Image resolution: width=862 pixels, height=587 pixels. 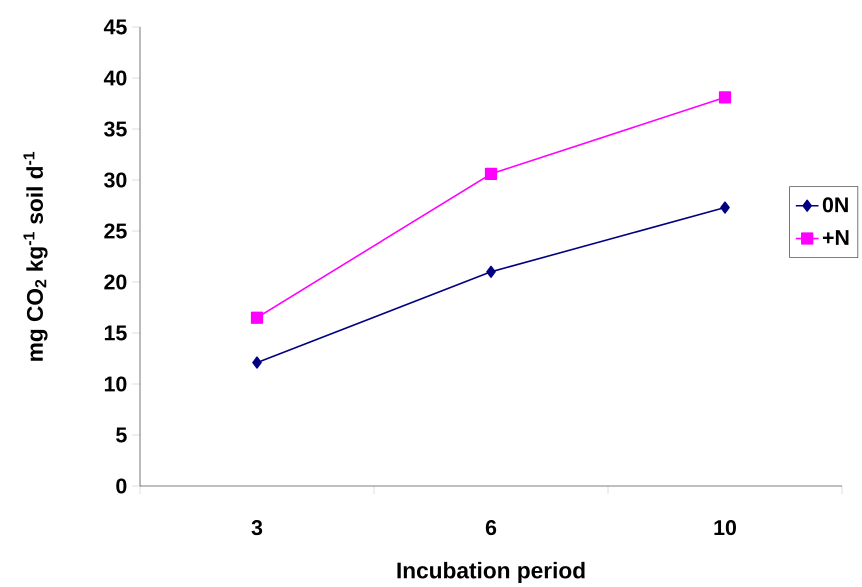 I want to click on x-tick-label: 3, so click(x=257, y=528).